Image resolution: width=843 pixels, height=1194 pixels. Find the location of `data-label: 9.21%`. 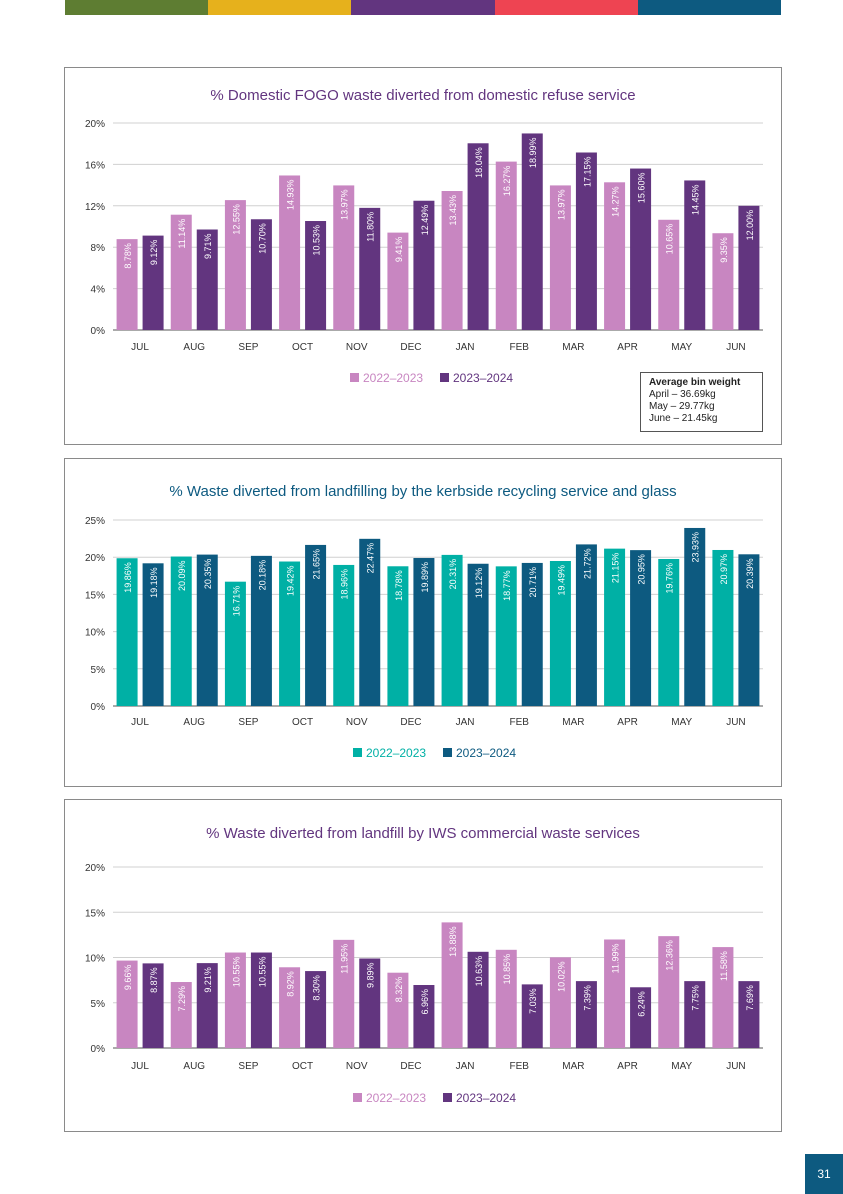

data-label: 9.21% is located at coordinates (208, 980).